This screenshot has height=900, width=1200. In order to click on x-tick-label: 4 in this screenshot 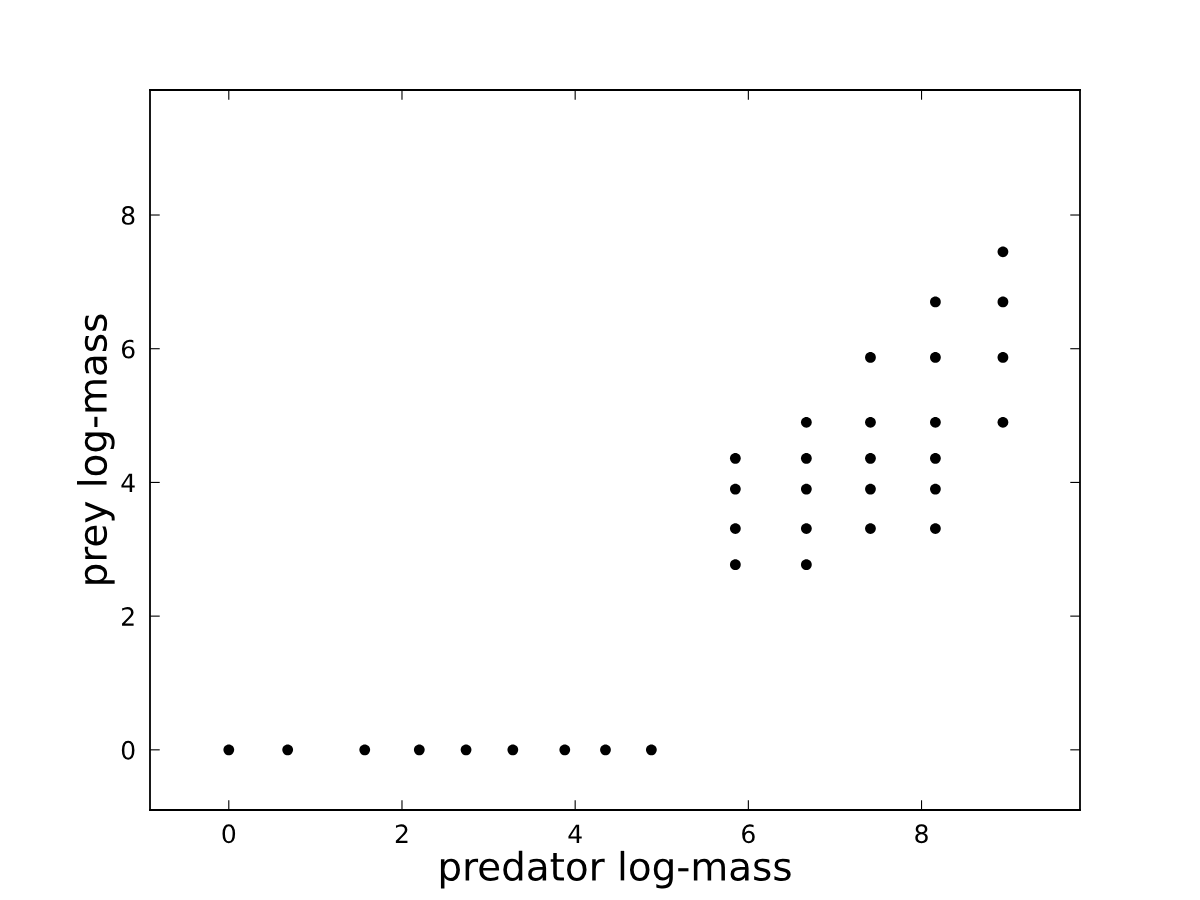, I will do `click(575, 833)`.